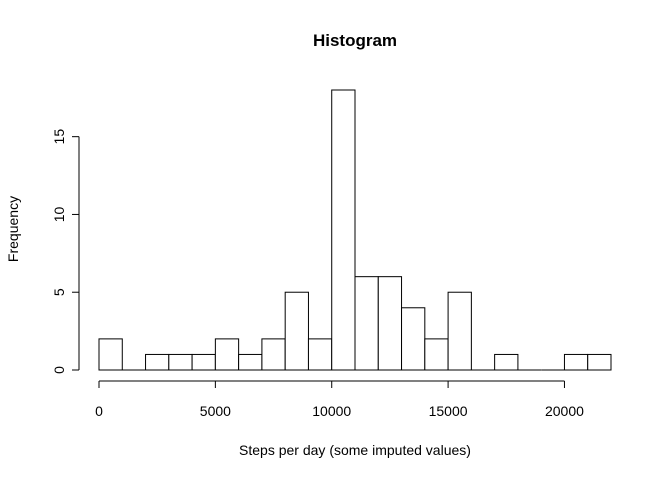 Image resolution: width=672 pixels, height=480 pixels. I want to click on y-tick-label: 0, so click(59, 370).